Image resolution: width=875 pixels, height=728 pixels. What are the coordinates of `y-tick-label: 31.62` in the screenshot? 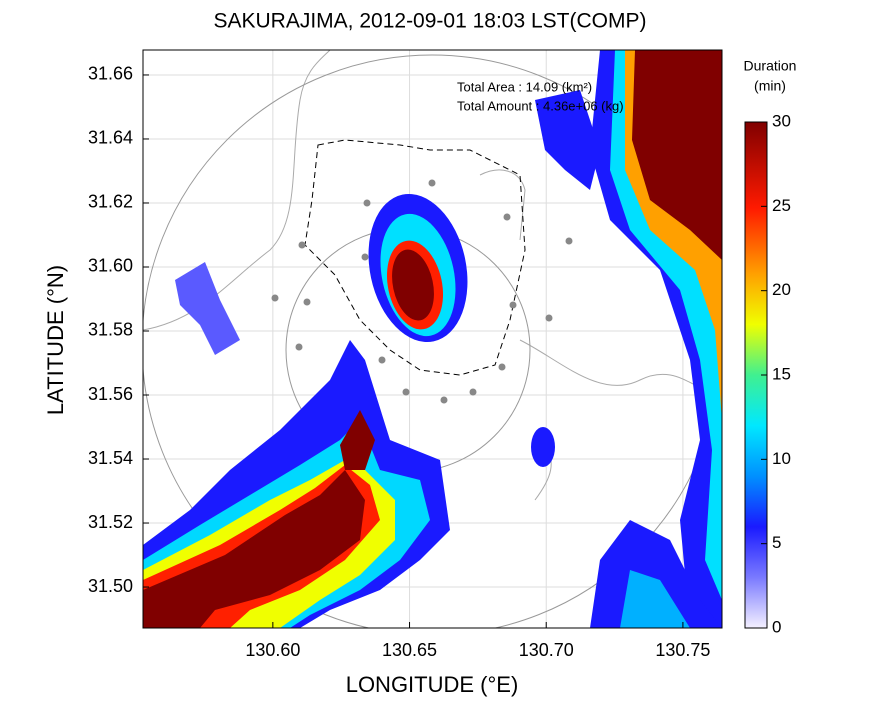 It's located at (110, 202).